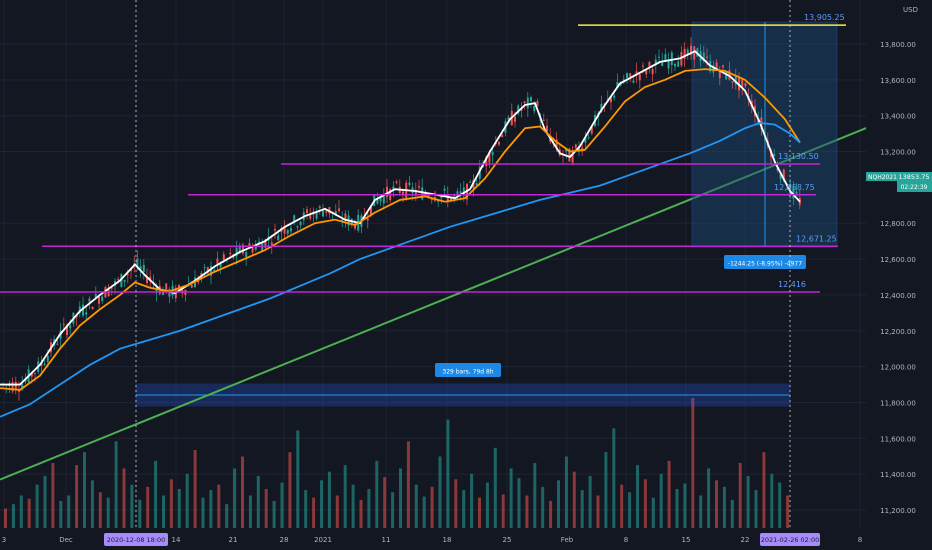 The height and width of the screenshot is (550, 932). Describe the element at coordinates (898, 403) in the screenshot. I see `price-tick-label: 11,800.00` at that location.